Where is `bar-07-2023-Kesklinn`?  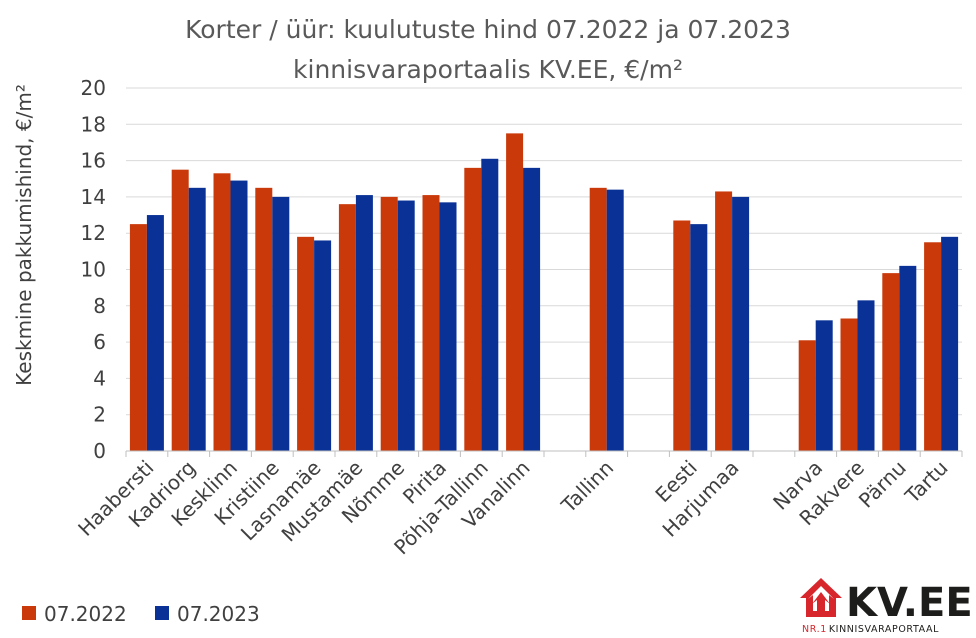 bar-07-2023-Kesklinn is located at coordinates (239, 315).